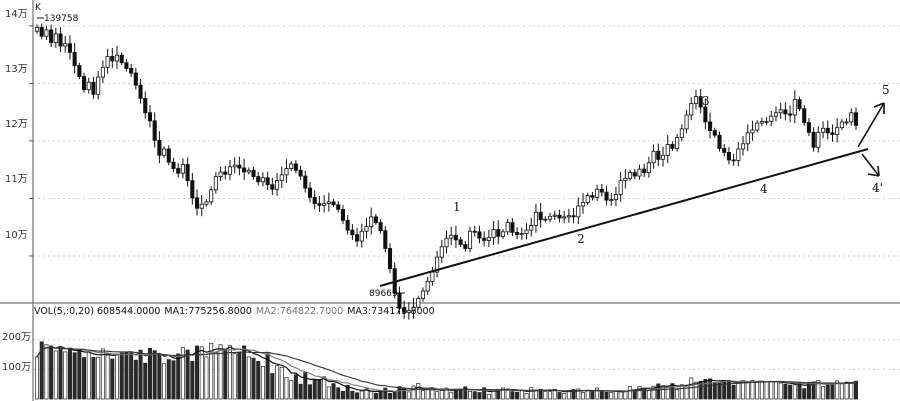 Image resolution: width=900 pixels, height=401 pixels. What do you see at coordinates (16, 124) in the screenshot?
I see `y-tick-label: 12万` at bounding box center [16, 124].